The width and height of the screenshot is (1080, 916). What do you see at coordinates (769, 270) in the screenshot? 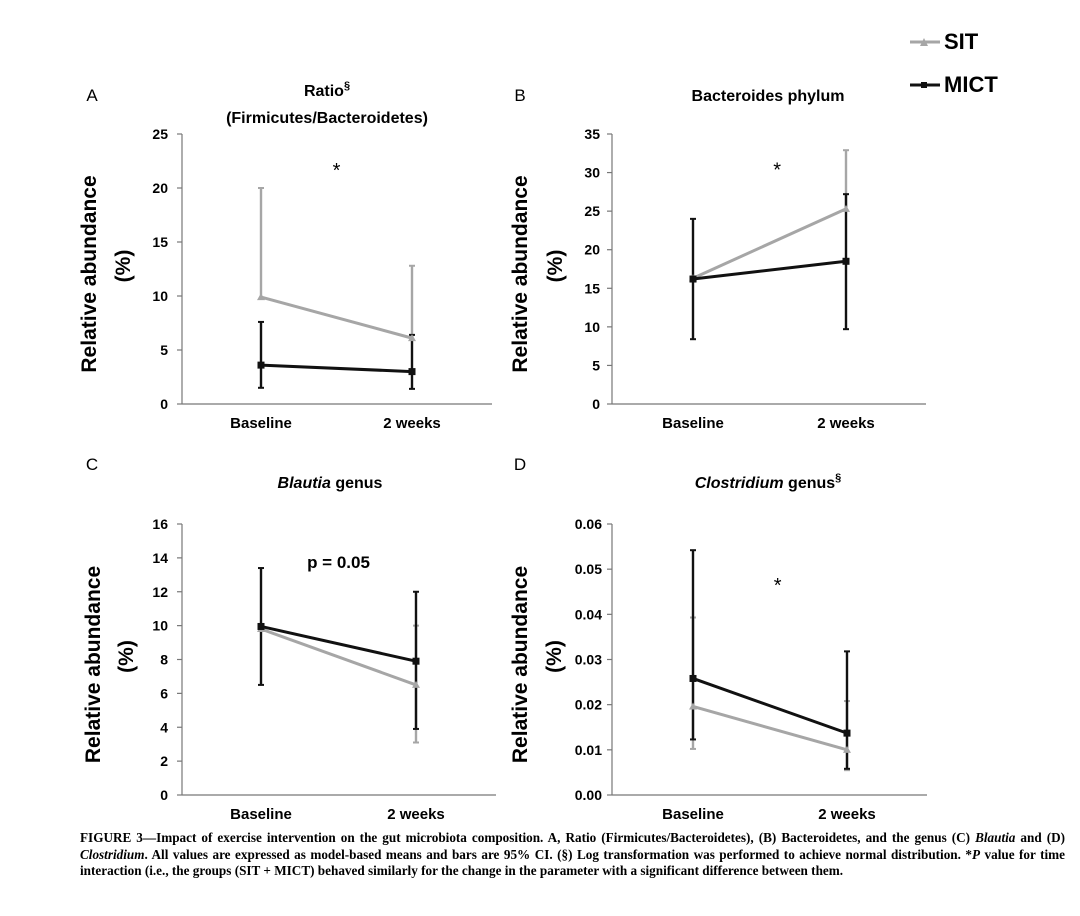
I see `panel-b-mict-line` at bounding box center [769, 270].